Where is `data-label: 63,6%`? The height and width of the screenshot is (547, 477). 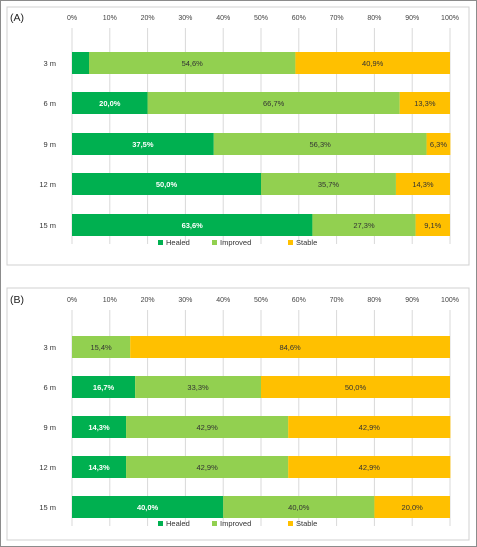
data-label: 63,6% is located at coordinates (193, 225).